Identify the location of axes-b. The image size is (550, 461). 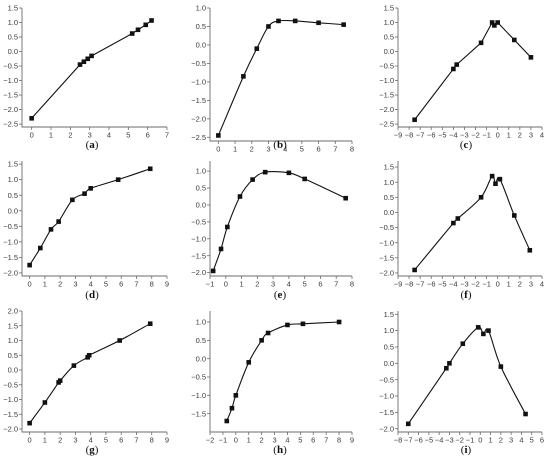
(280, 75).